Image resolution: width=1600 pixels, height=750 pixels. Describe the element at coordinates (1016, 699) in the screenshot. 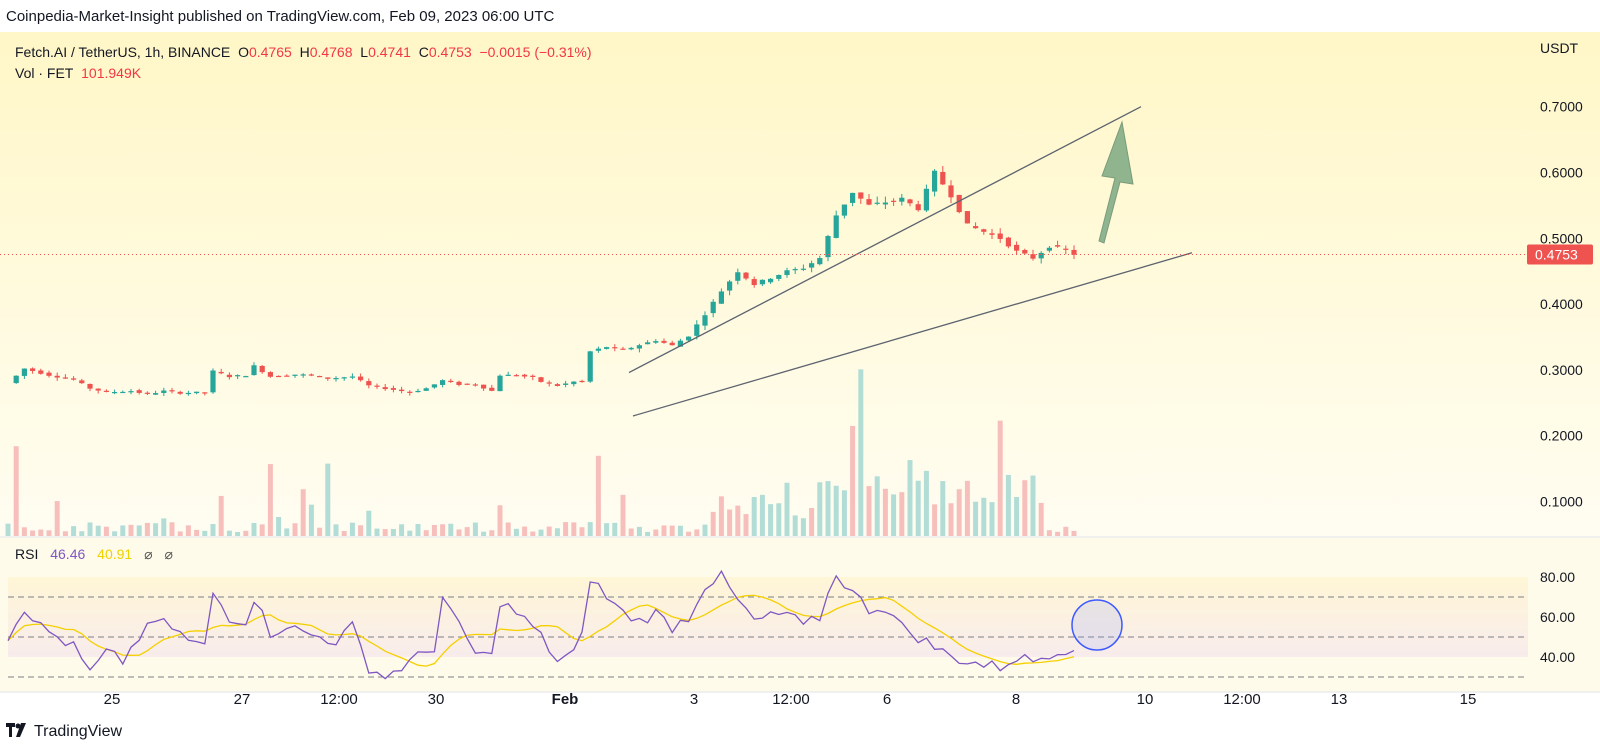

I see `time-tick: 8` at that location.